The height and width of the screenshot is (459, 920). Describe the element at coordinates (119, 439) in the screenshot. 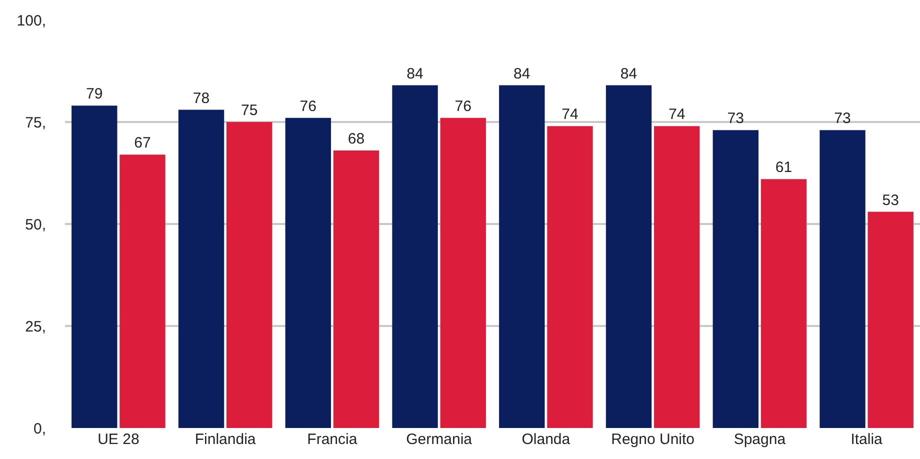

I see `x-tick-label: UE 28` at that location.